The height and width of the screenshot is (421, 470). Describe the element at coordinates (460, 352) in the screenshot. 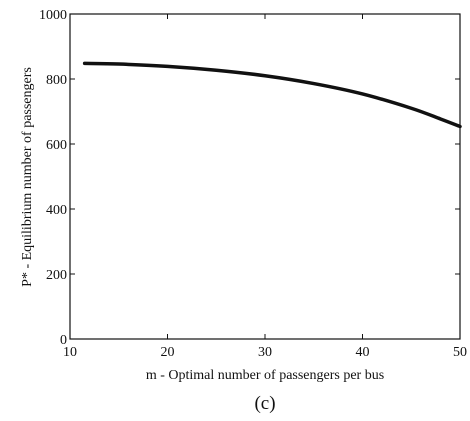

I see `x-tick-label: 50` at that location.